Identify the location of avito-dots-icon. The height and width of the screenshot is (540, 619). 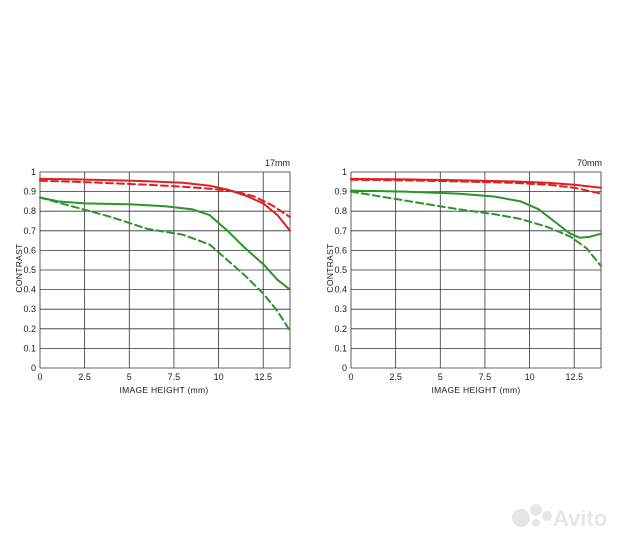
(532, 515).